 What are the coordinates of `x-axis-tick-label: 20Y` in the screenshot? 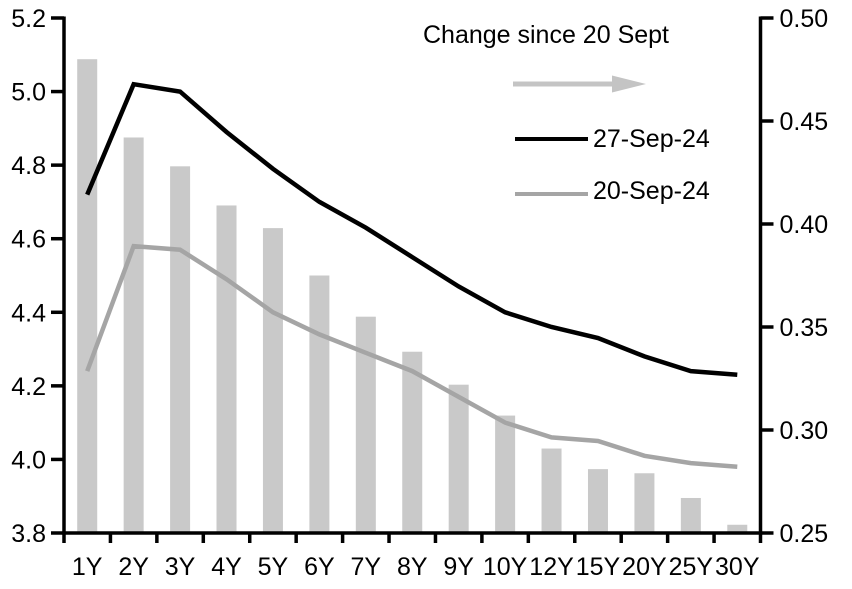 It's located at (644, 567).